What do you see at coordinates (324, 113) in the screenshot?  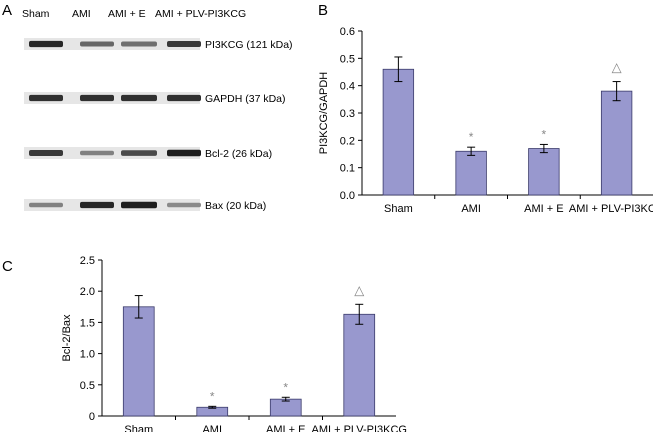 I see `y-axis-label: PI3KCG/GAPDH` at bounding box center [324, 113].